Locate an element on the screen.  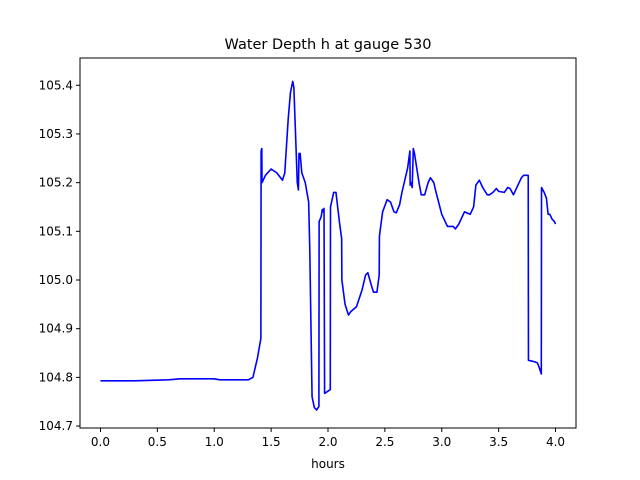
y-tick-label: 105.3 is located at coordinates (56, 134).